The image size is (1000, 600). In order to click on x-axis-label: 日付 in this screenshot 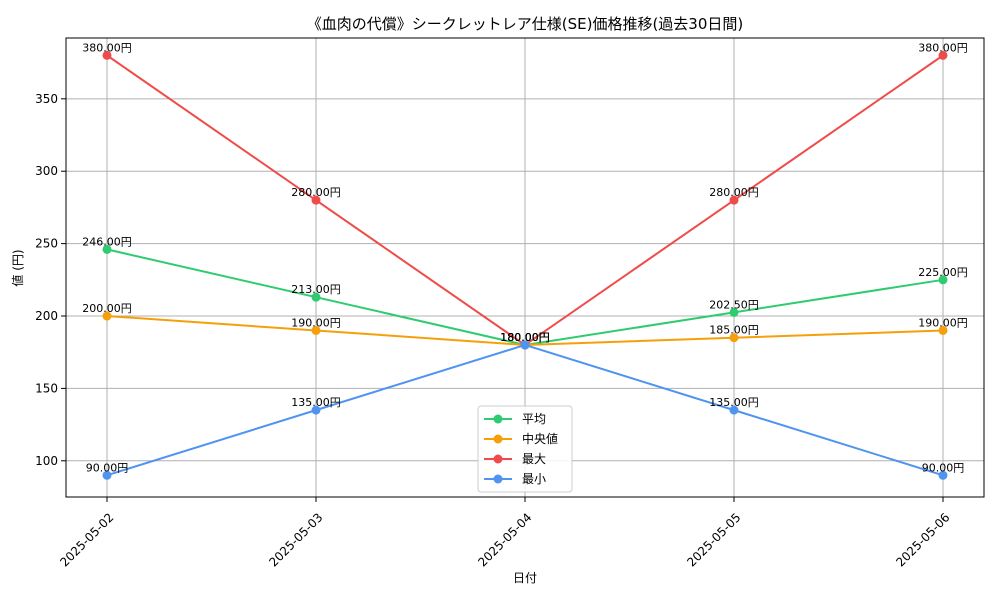, I will do `click(525, 578)`.